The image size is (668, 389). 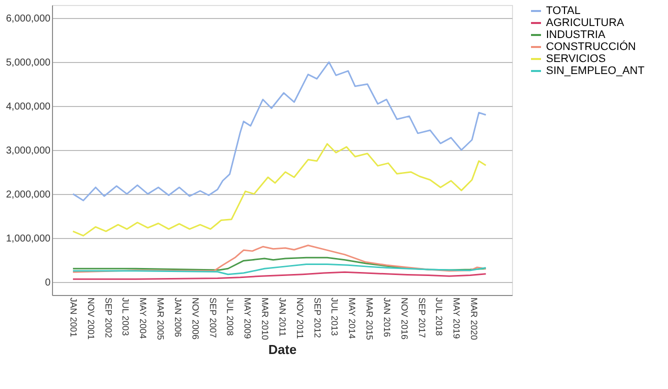 What do you see at coordinates (28, 19) in the screenshot?
I see `y-tick-label: 6,000,000` at bounding box center [28, 19].